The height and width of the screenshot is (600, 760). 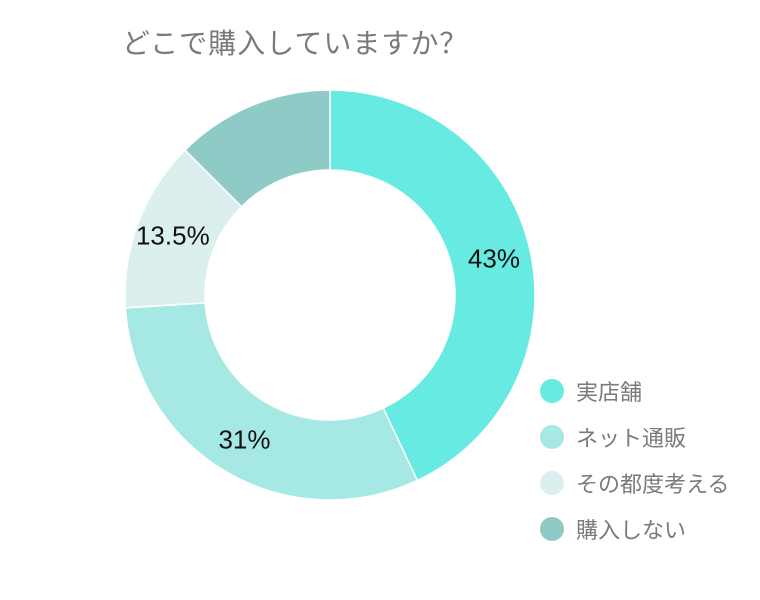 I want to click on data-label-2: 31%, so click(x=244, y=440).